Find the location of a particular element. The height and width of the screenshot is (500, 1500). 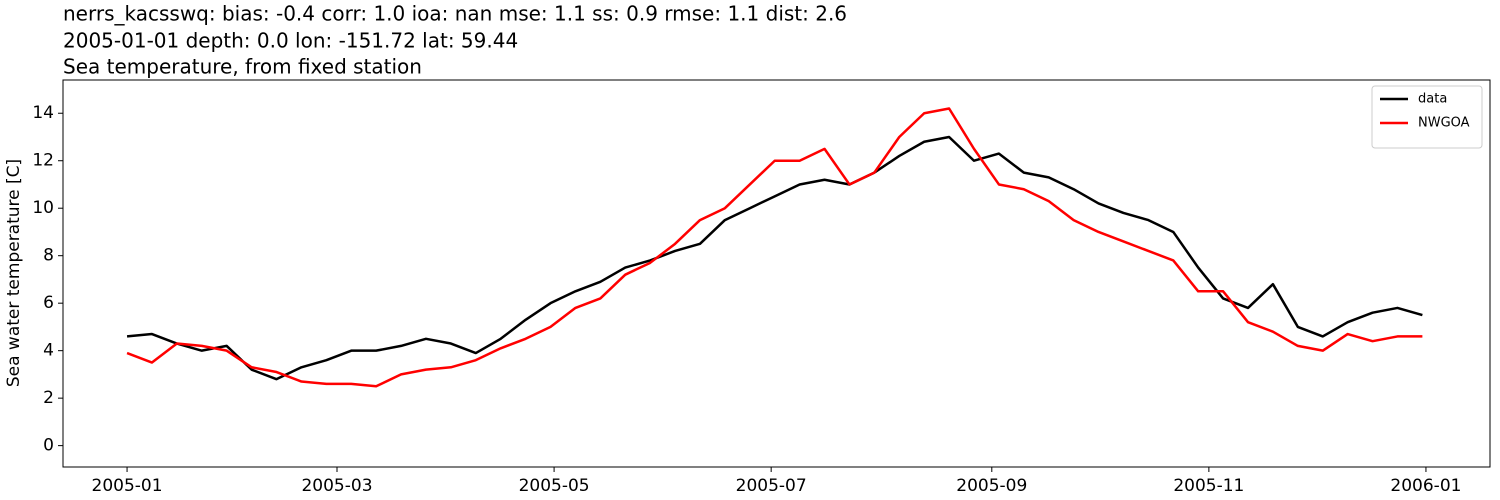

x-tick-label: 2006-01 is located at coordinates (1425, 486).